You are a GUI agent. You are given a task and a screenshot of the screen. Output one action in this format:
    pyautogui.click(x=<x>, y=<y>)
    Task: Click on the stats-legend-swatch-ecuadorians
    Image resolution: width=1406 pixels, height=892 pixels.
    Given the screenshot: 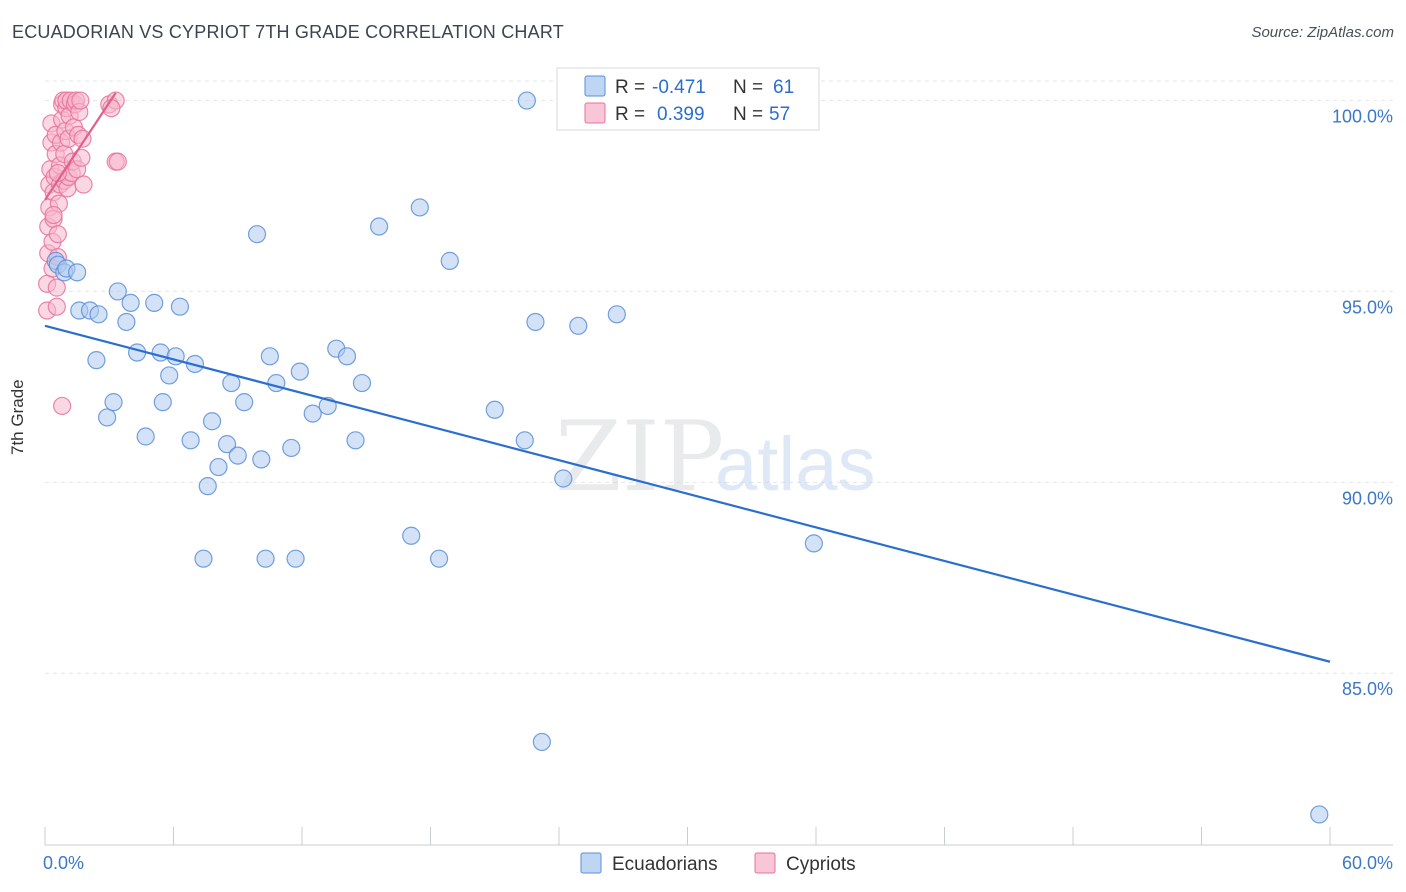 What is the action you would take?
    pyautogui.click(x=595, y=86)
    